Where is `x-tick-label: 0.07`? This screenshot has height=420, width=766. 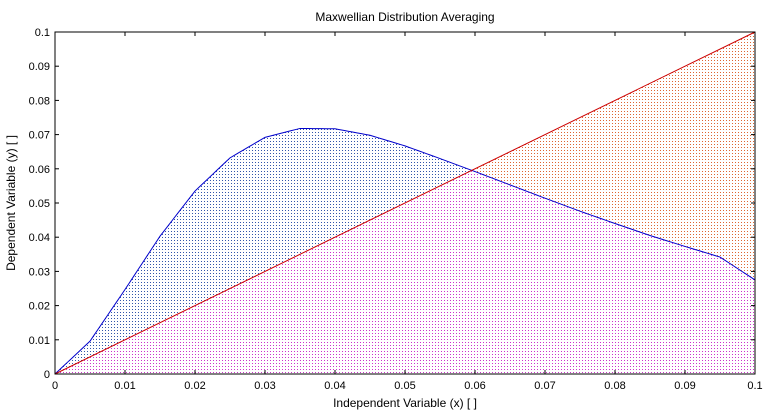 x-tick-label: 0.07 is located at coordinates (544, 386).